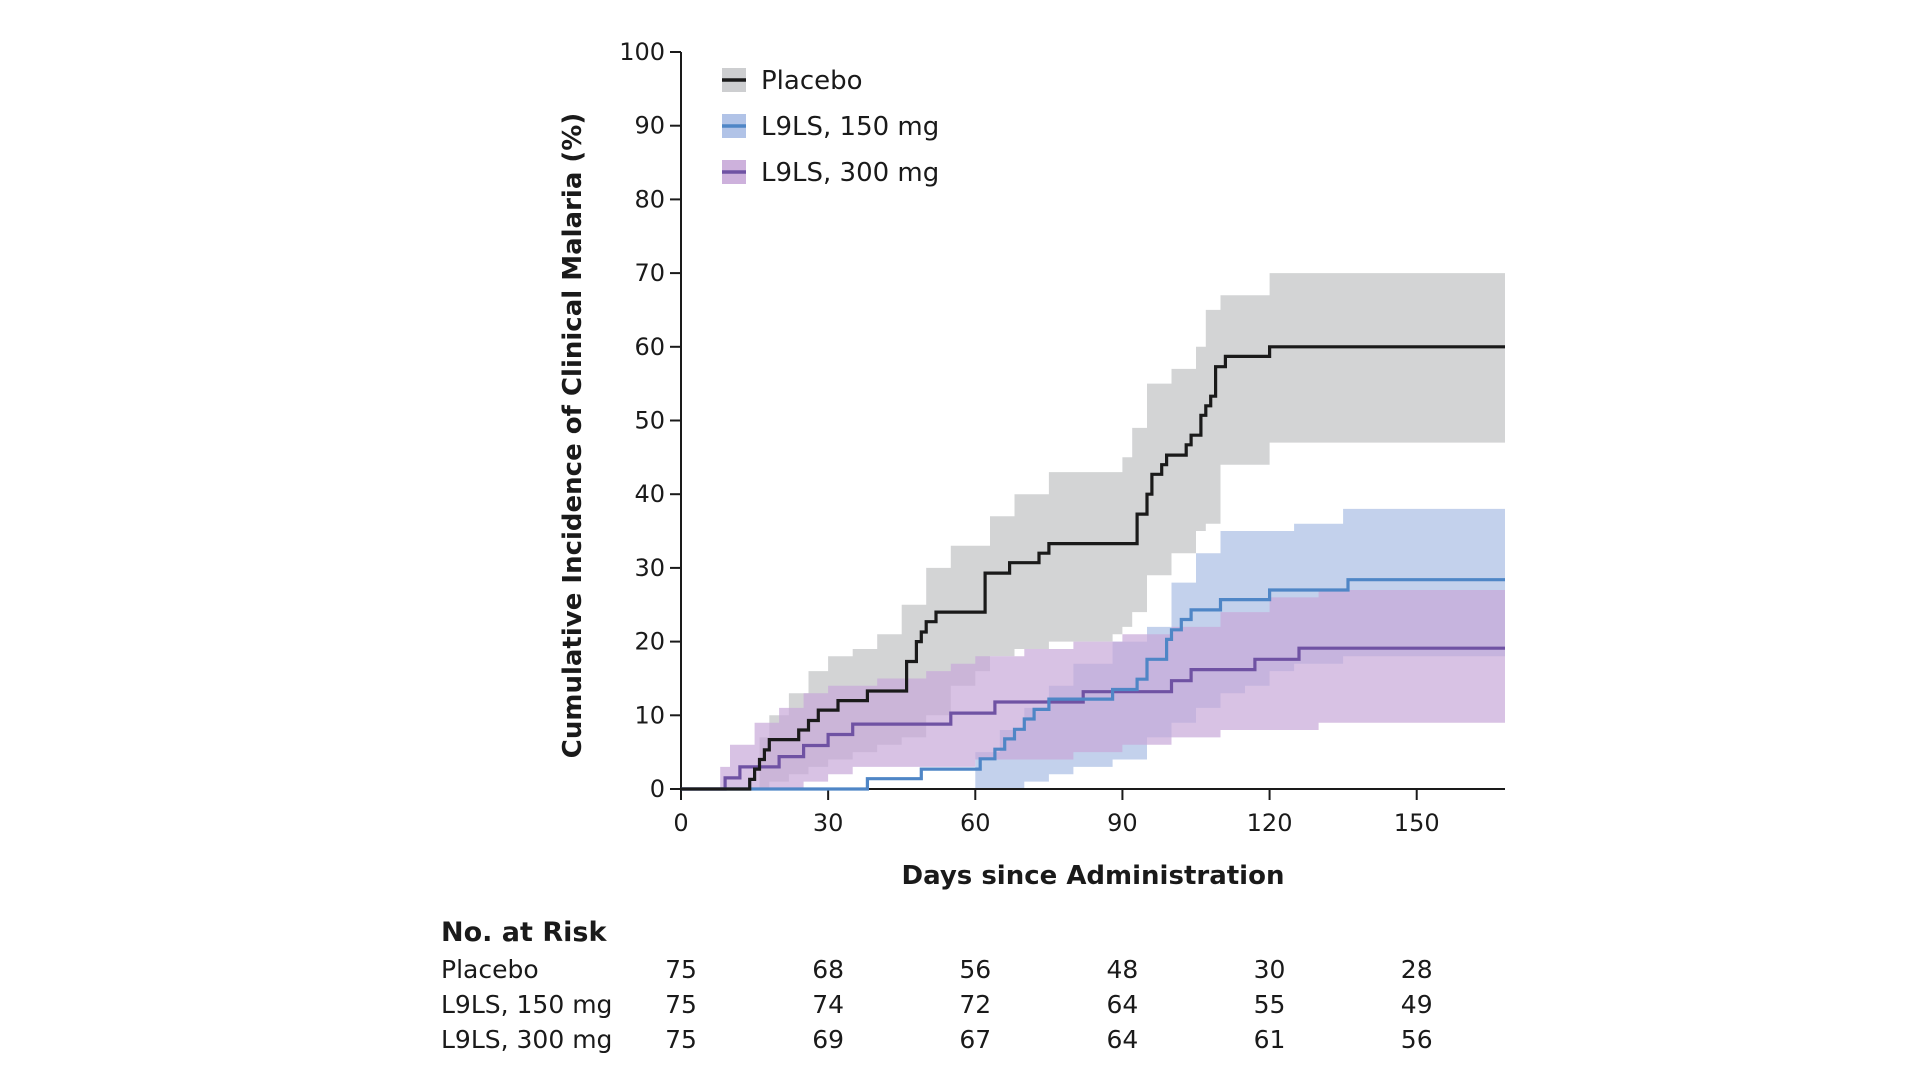  I want to click on risk-row-label: Placebo, so click(490, 969).